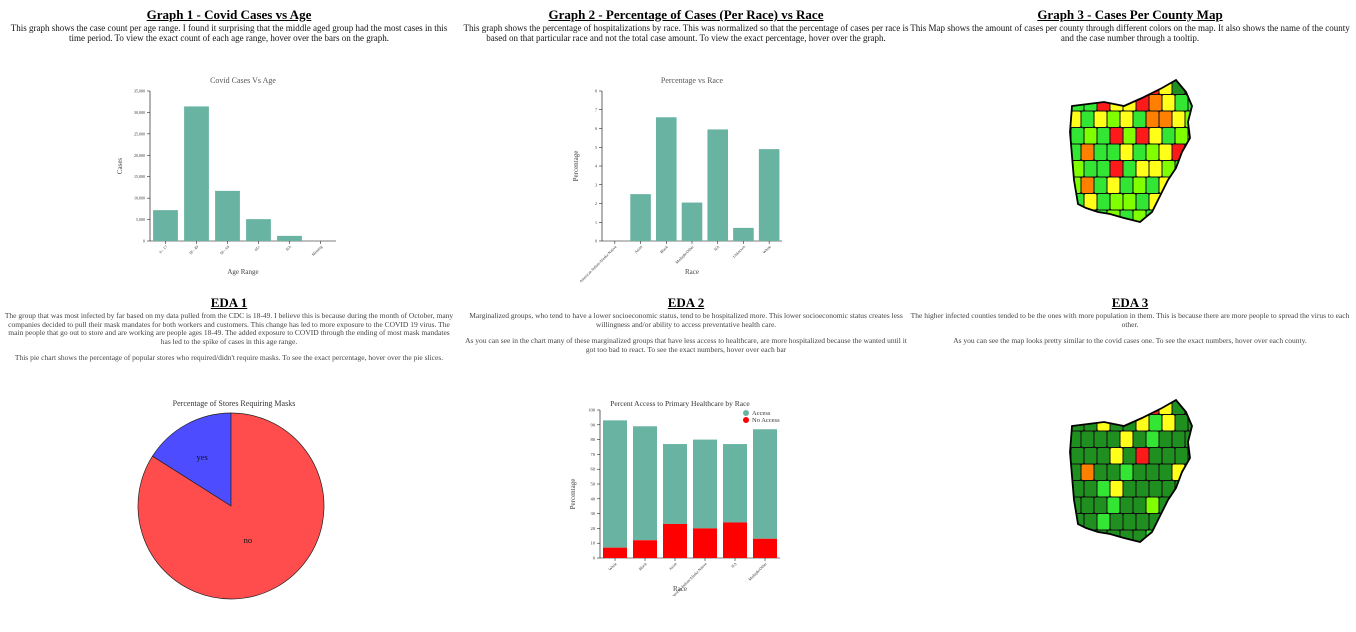  What do you see at coordinates (593, 528) in the screenshot?
I see `y-tick-label: 20` at bounding box center [593, 528].